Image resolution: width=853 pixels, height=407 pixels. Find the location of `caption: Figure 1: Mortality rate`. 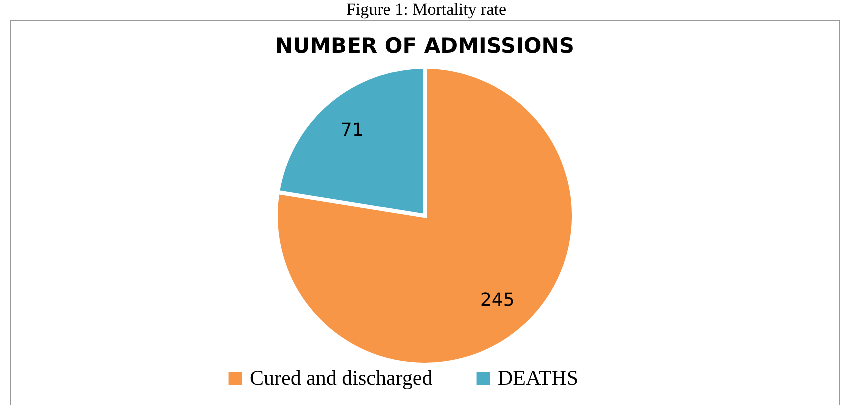

caption: Figure 1: Mortality rate is located at coordinates (426, 10).